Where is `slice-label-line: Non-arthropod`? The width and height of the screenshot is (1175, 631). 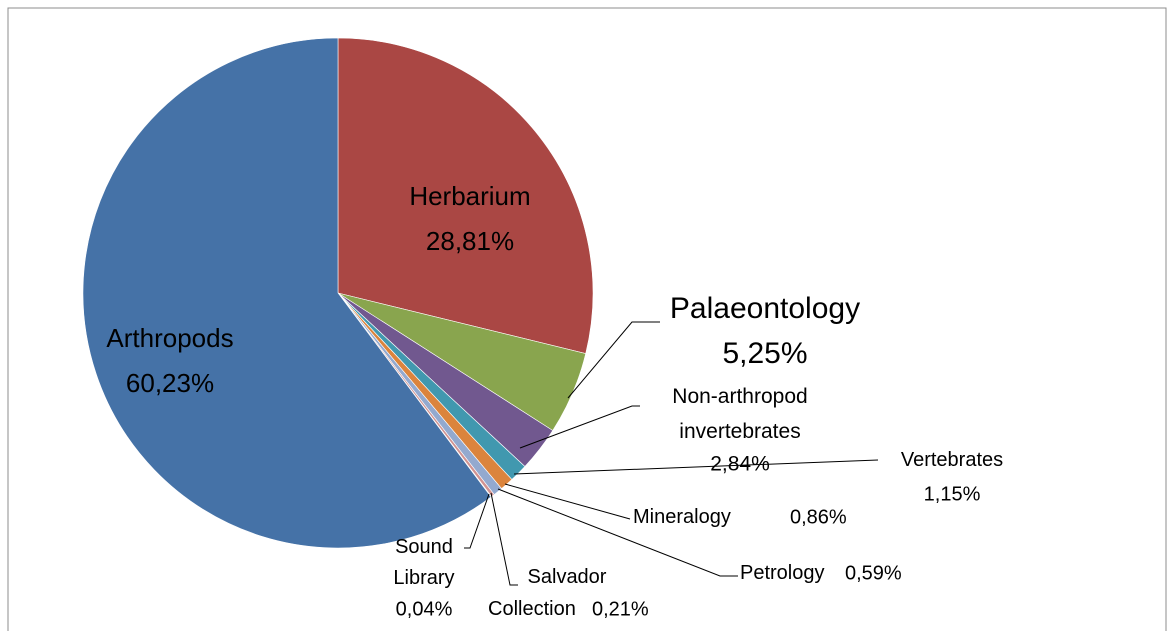 slice-label-line: Non-arthropod is located at coordinates (739, 396).